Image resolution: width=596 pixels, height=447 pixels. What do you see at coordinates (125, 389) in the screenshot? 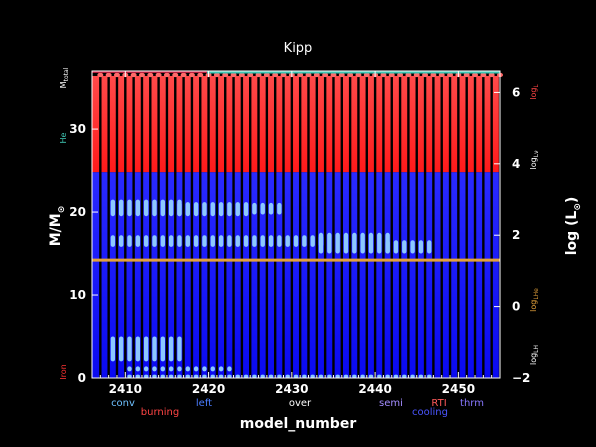
I see `x-tick-label: 2410` at bounding box center [125, 389].